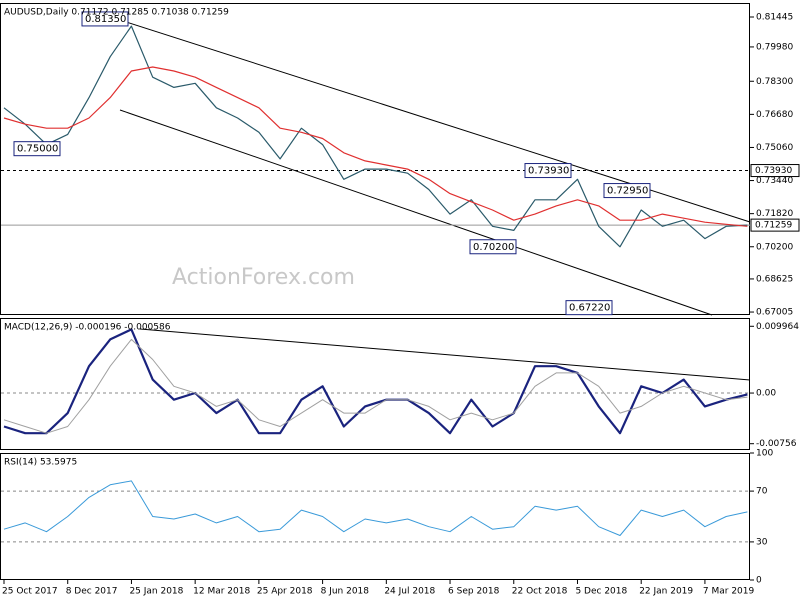 The image size is (800, 600). What do you see at coordinates (263, 277) in the screenshot?
I see `watermark: ActionForex.com` at bounding box center [263, 277].